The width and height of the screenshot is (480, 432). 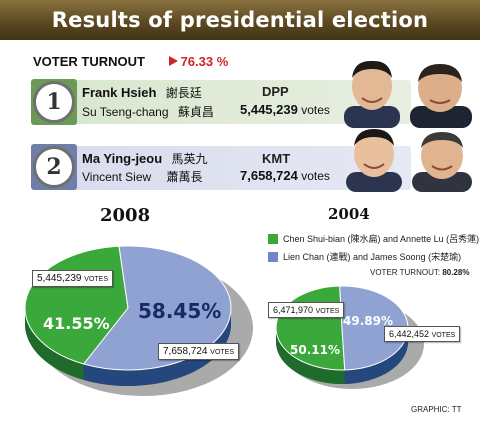 I want to click on candidate-1-vice-name: Su Tseng-chang, so click(x=125, y=112).